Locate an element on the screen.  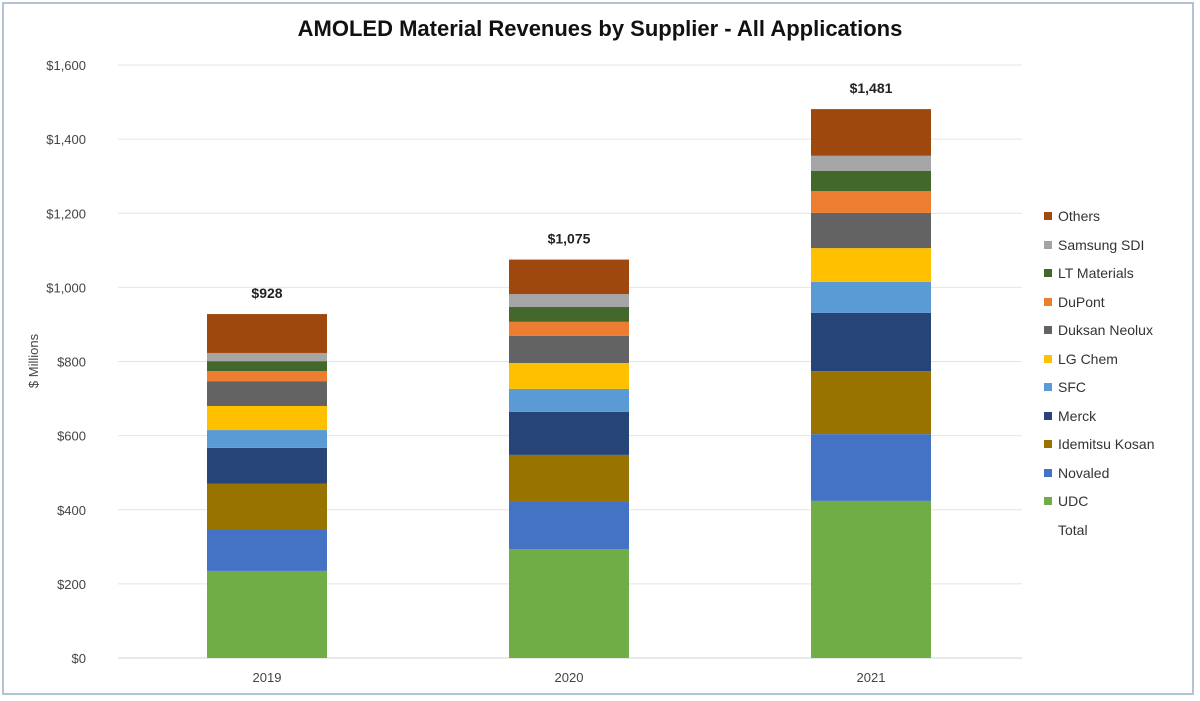
legend-item: Idemitsu Kosan is located at coordinates (1099, 444).